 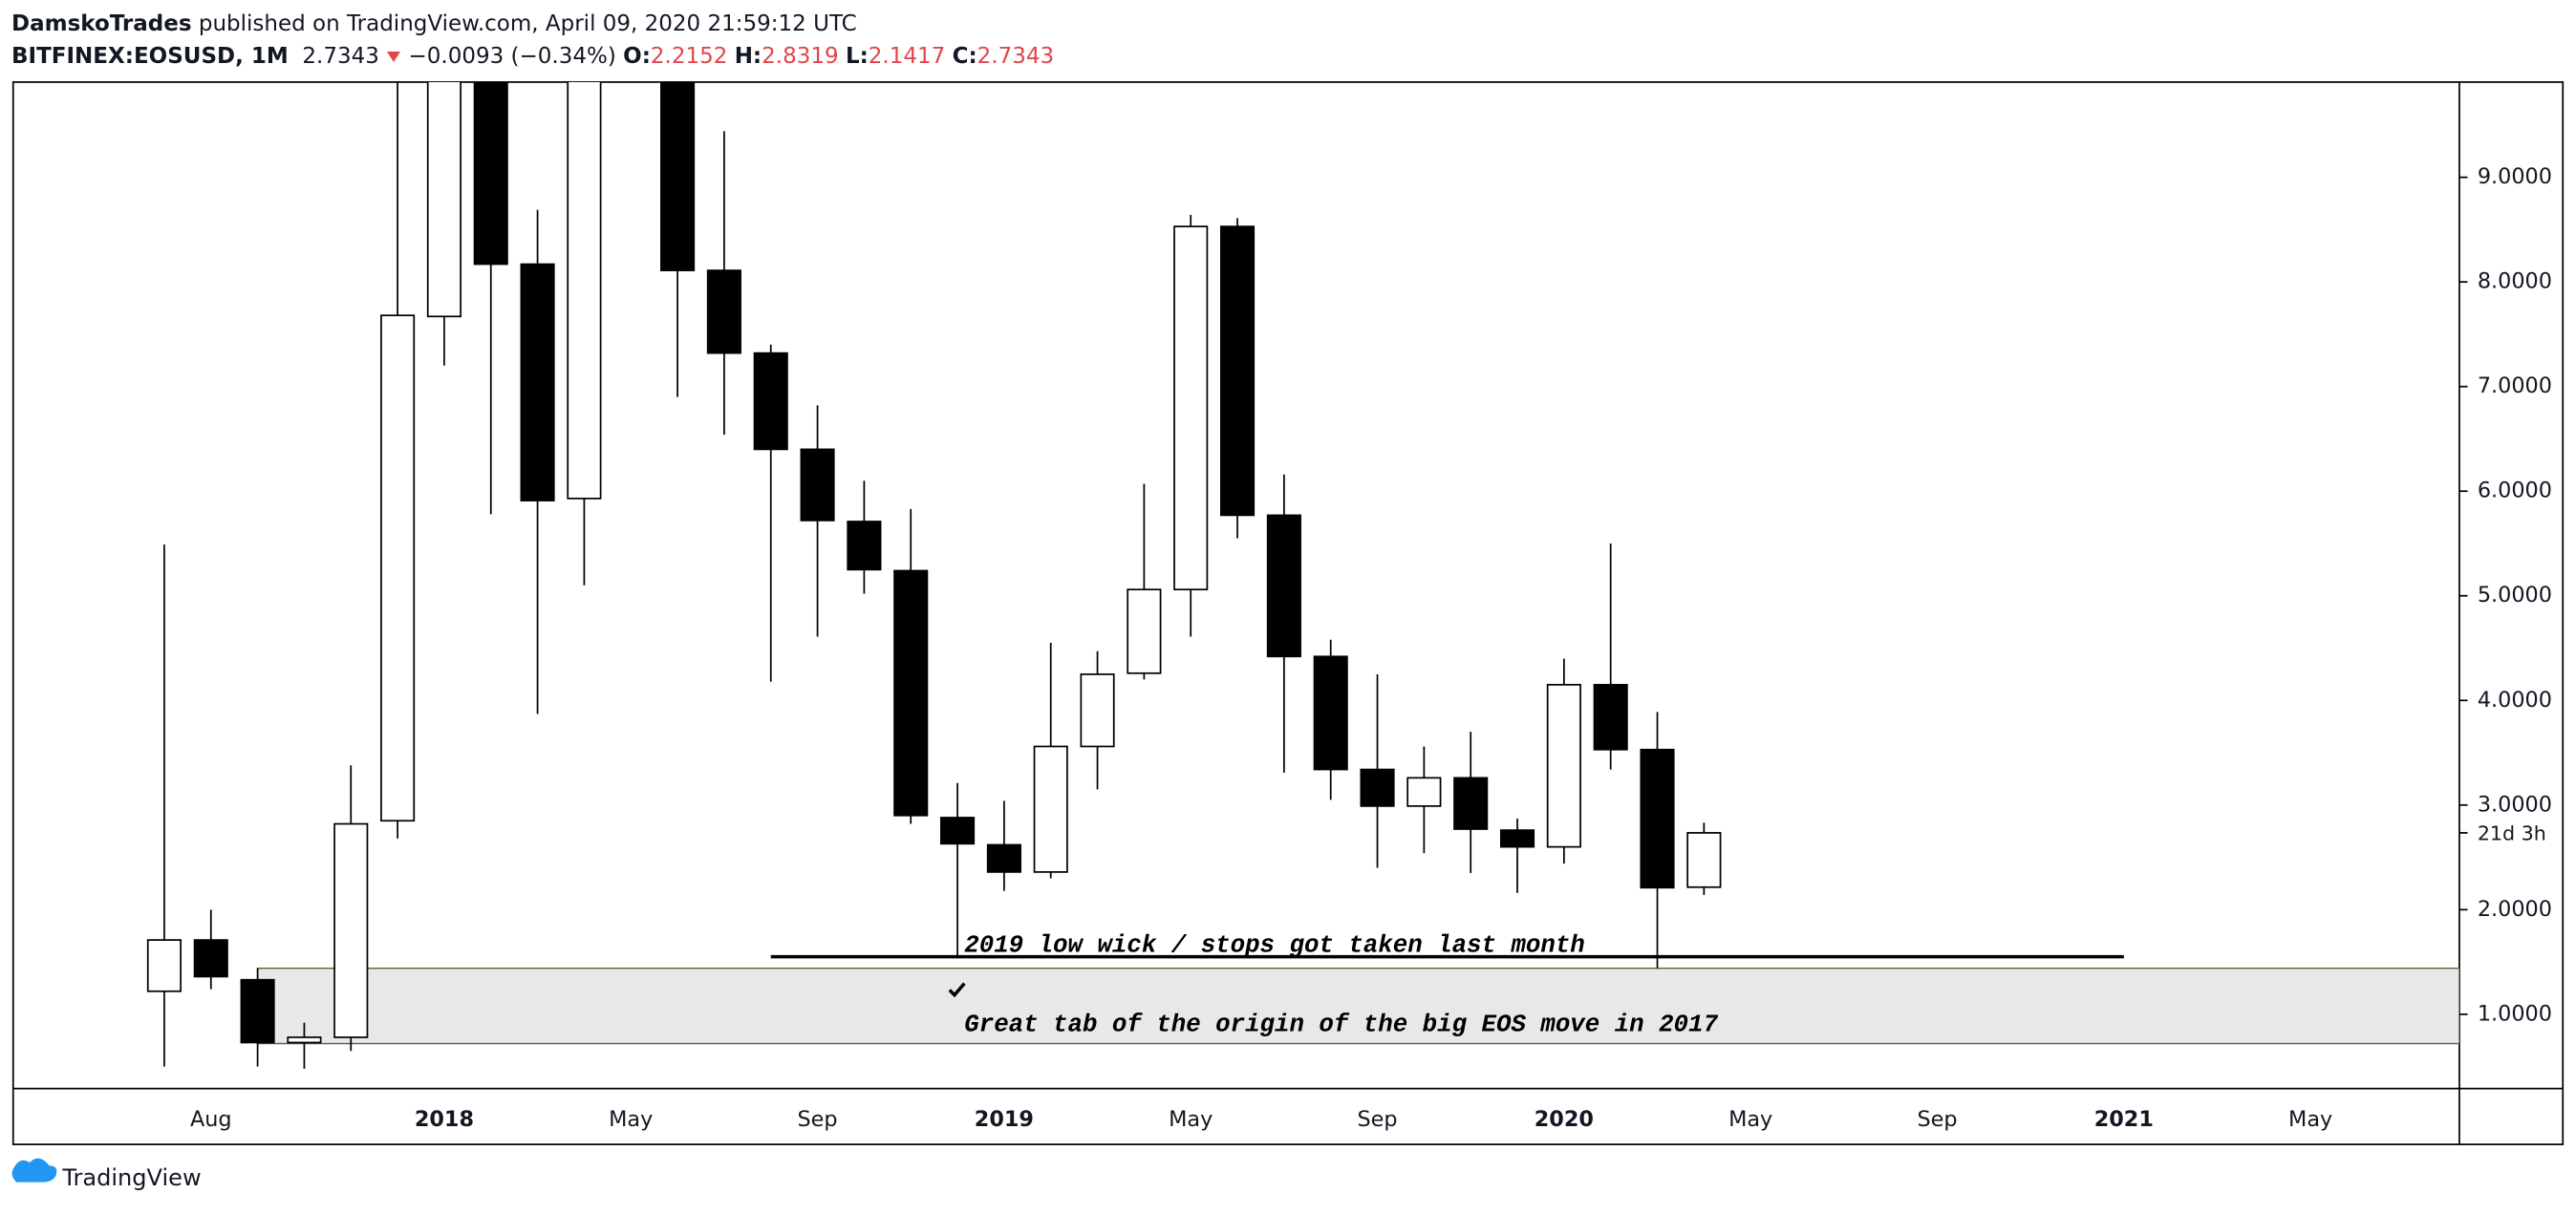 I want to click on y-tick-label: 6.0000, so click(x=2515, y=491).